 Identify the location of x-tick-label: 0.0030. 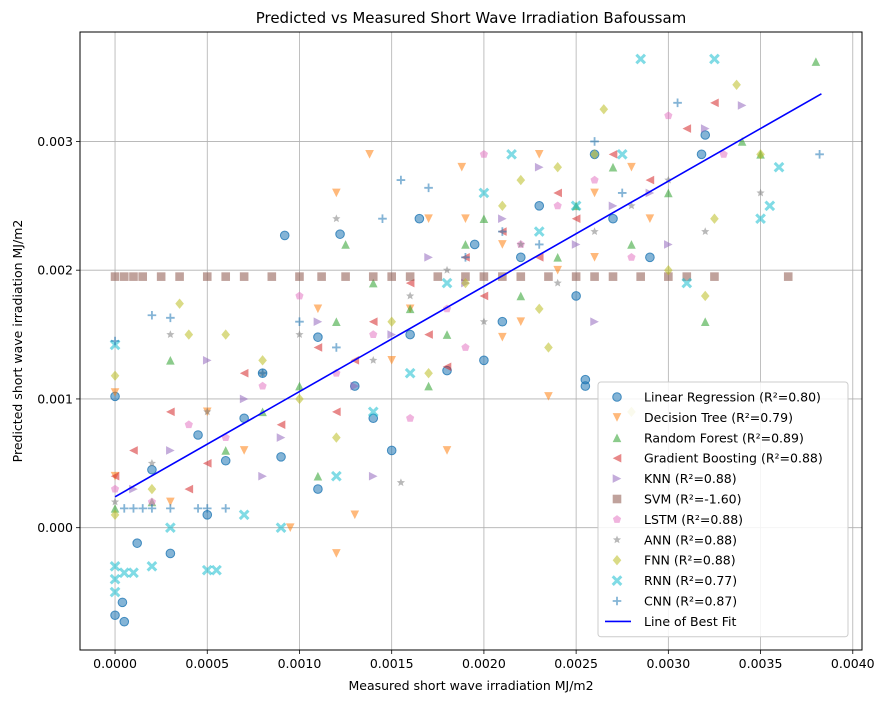
(668, 663).